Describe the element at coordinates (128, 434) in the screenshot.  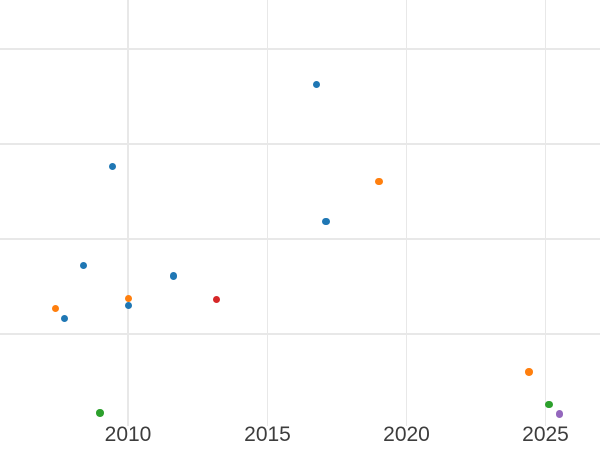
I see `x-tick-label-2010: 2010` at that location.